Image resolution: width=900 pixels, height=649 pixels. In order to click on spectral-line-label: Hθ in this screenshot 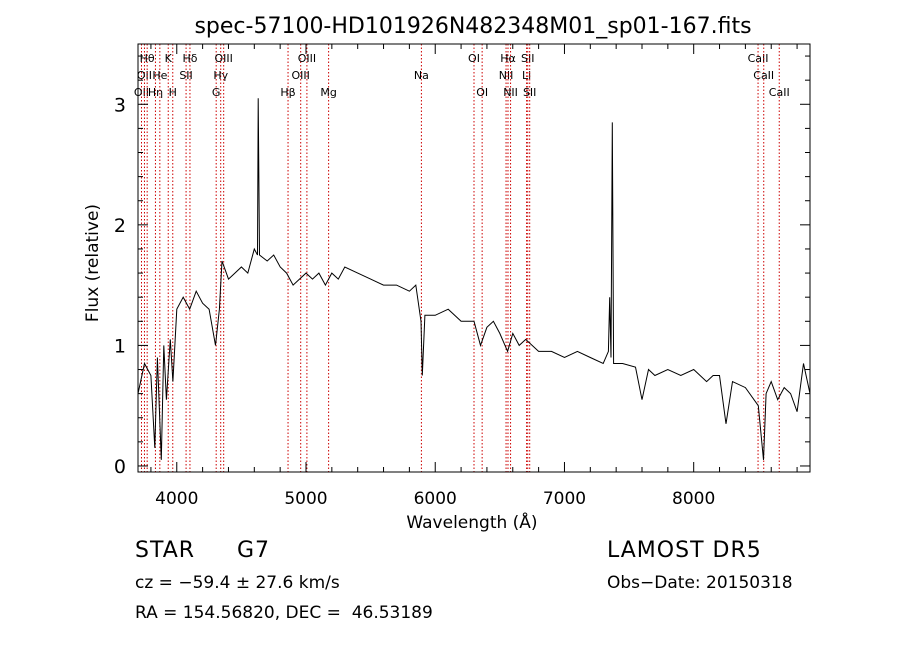, I will do `click(147, 58)`.